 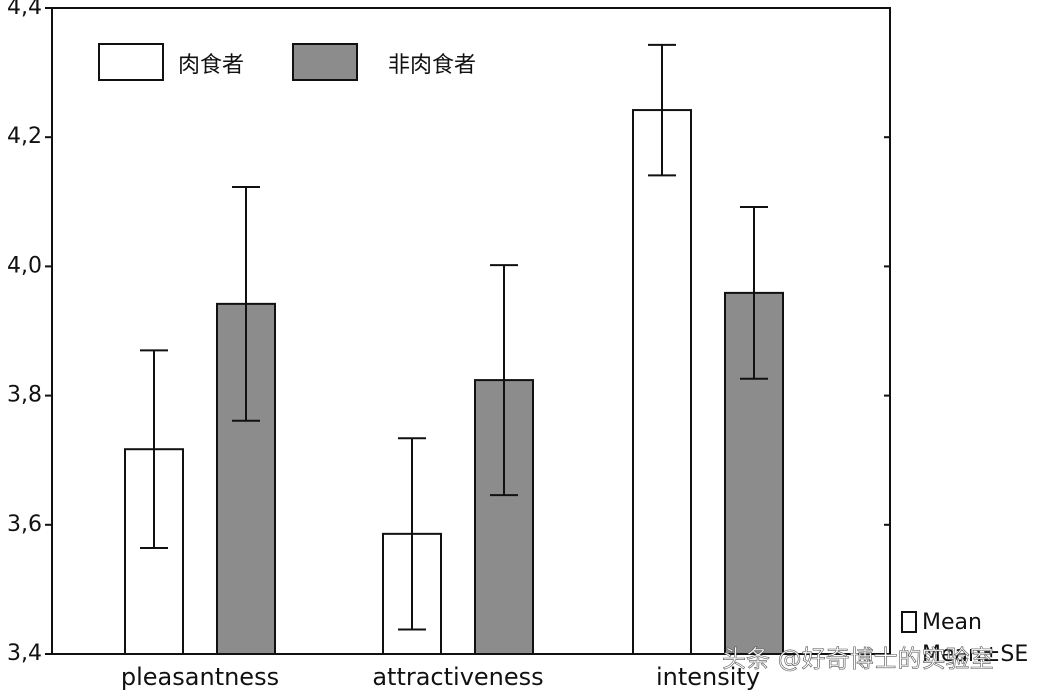 I want to click on y-tick-label: 4,2, so click(x=24, y=136).